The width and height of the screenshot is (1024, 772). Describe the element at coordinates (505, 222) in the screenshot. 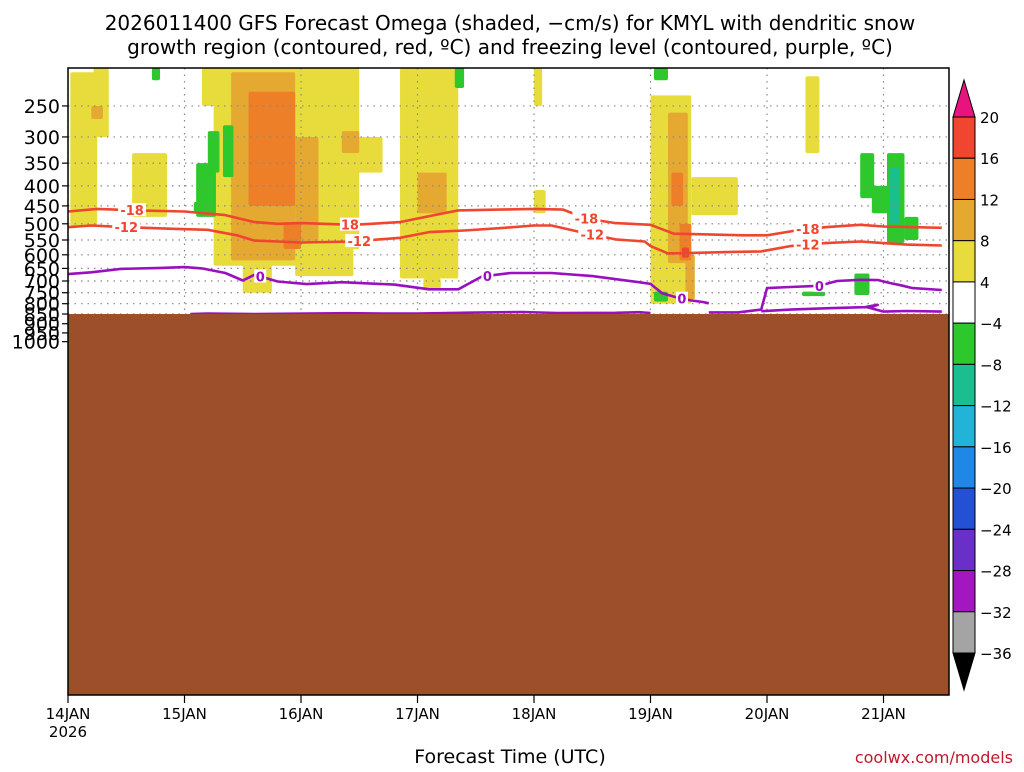

I see `contour--18-0` at that location.